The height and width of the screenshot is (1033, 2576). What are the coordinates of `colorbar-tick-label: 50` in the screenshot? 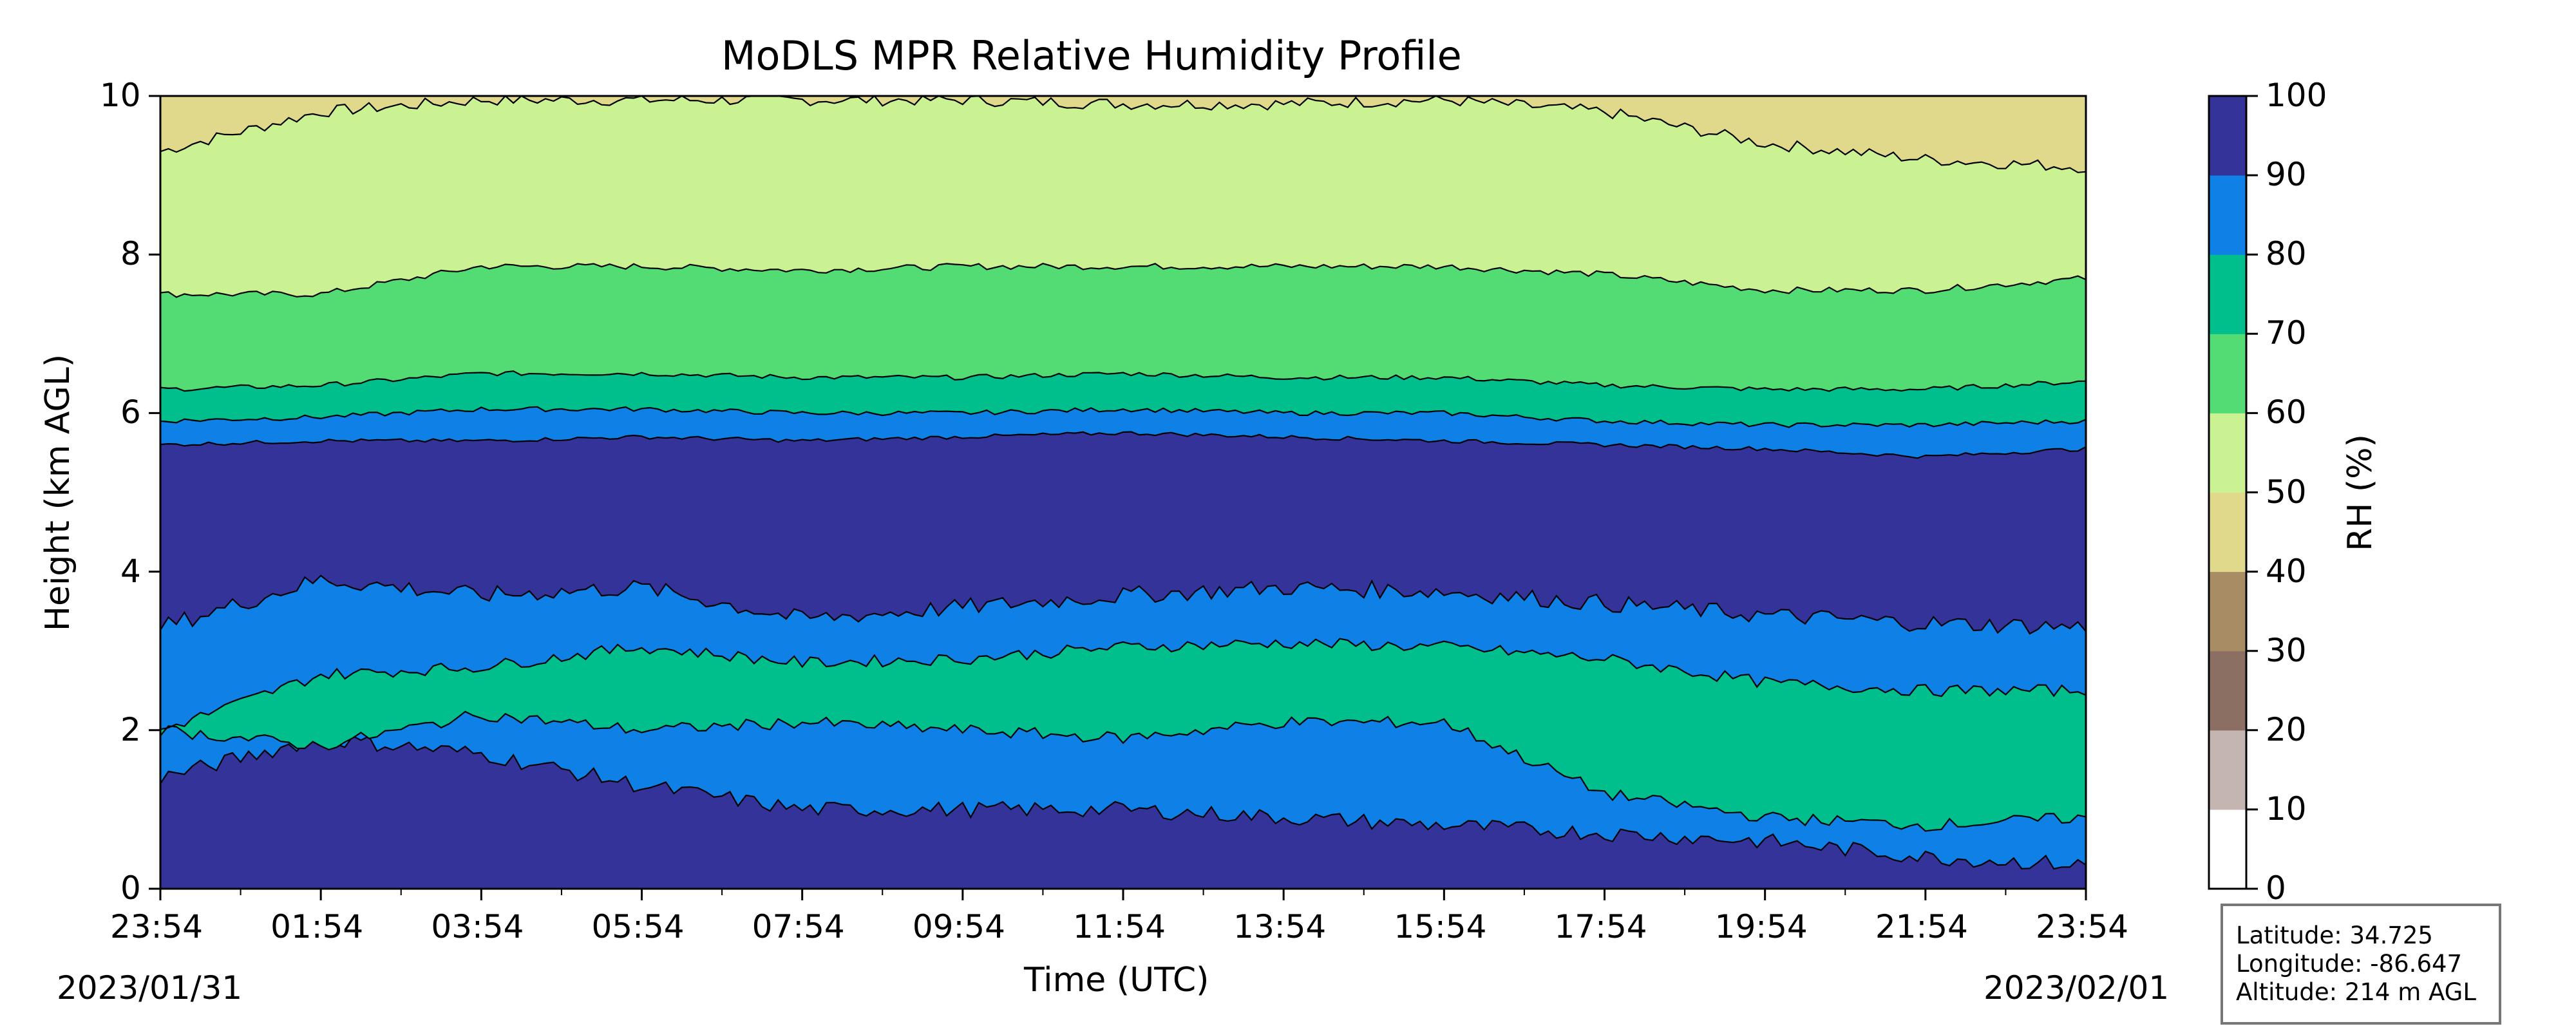 It's located at (2286, 492).